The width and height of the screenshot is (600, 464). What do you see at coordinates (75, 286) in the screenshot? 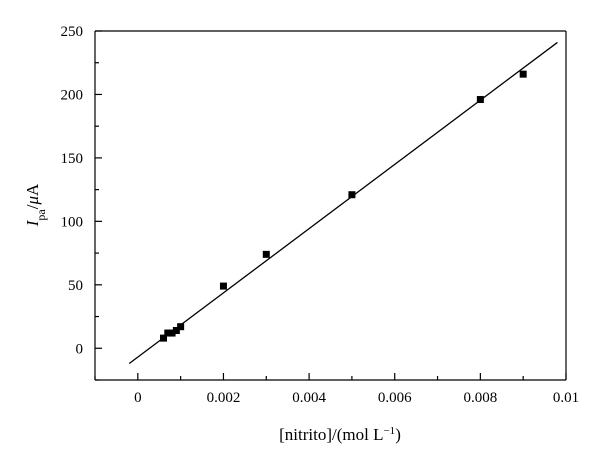
I see `y-tick-label: 50` at bounding box center [75, 286].